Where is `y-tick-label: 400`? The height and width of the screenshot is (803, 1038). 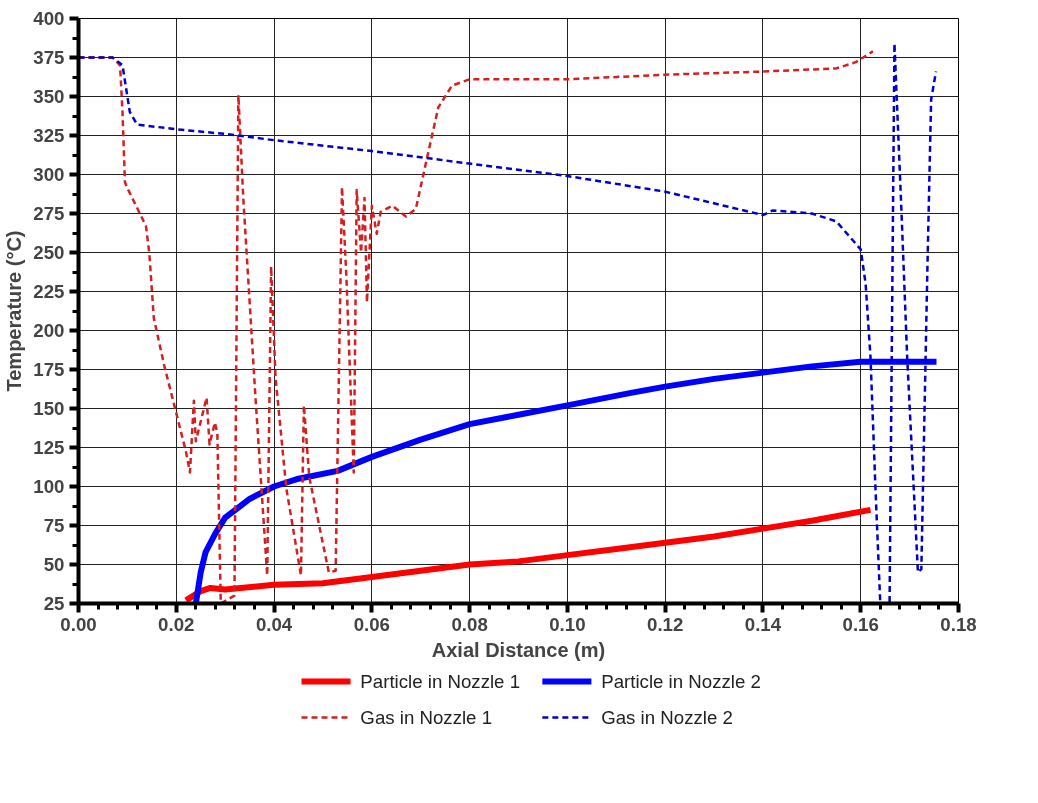
y-tick-label: 400 is located at coordinates (49, 18).